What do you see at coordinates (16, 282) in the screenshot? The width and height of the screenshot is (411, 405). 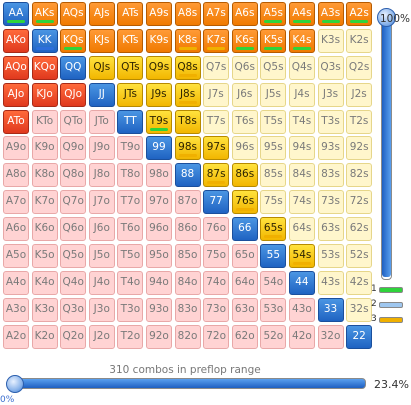 I see `hand-cell-A4o: A4o` at bounding box center [16, 282].